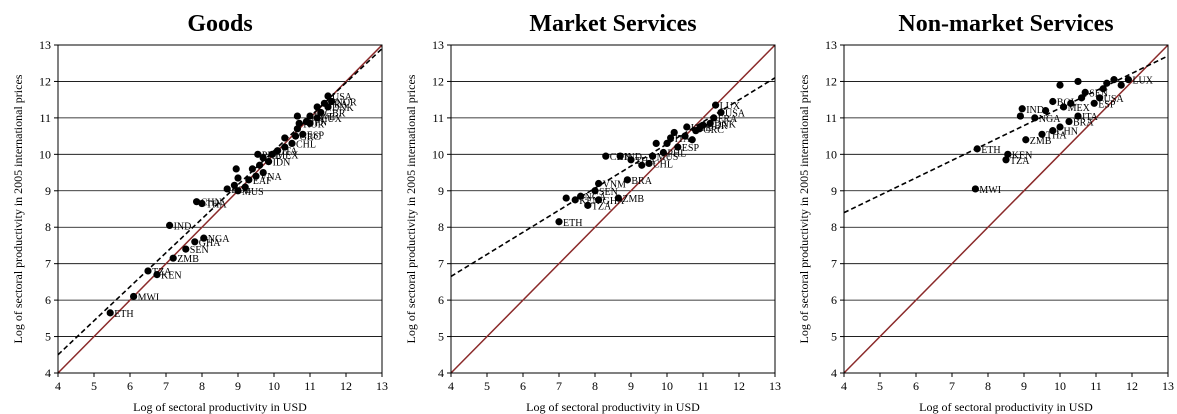 The width and height of the screenshot is (1177, 414). What do you see at coordinates (1083, 123) in the screenshot?
I see `point-label: BRA` at bounding box center [1083, 123].